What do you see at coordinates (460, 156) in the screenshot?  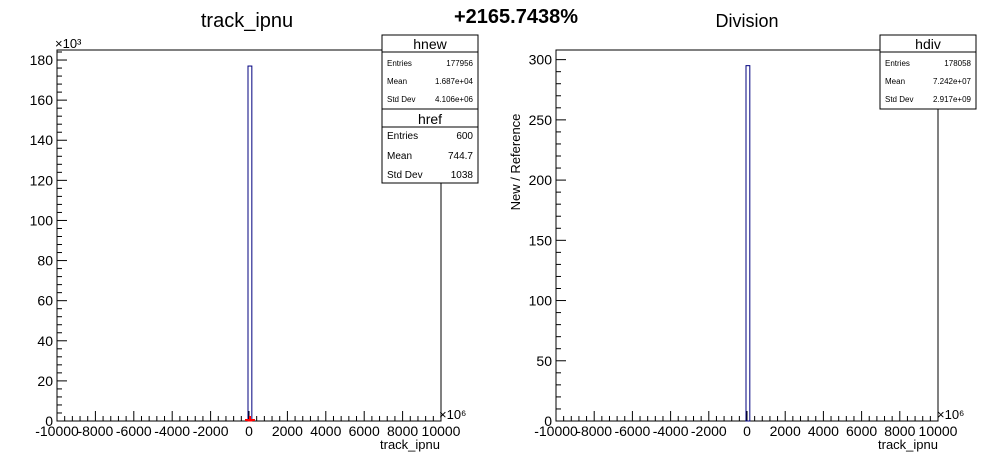 I see `stats-value-mean: 744.7` at bounding box center [460, 156].